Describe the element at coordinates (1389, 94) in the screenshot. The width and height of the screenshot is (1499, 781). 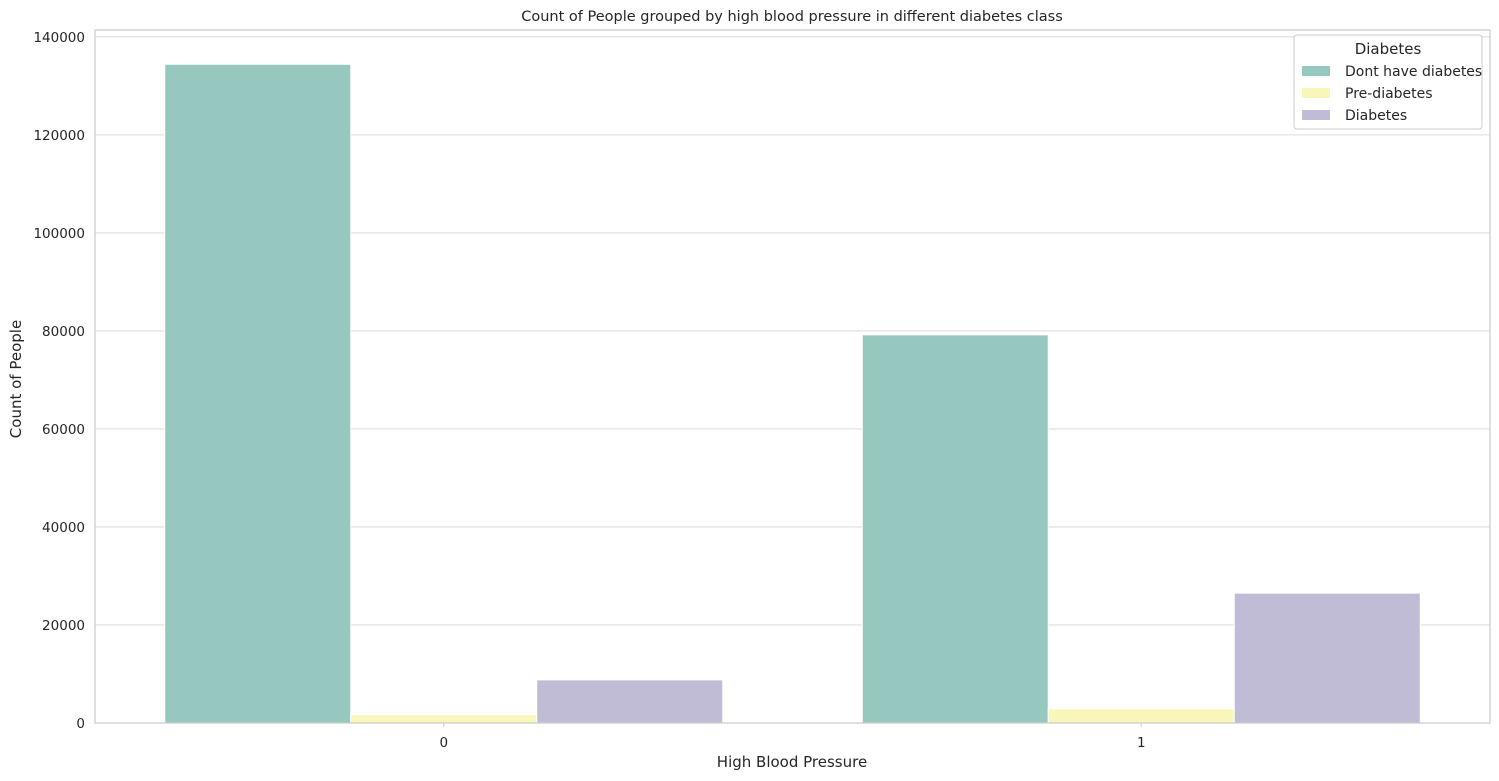
I see `legend-entry: Pre-diabetes` at that location.